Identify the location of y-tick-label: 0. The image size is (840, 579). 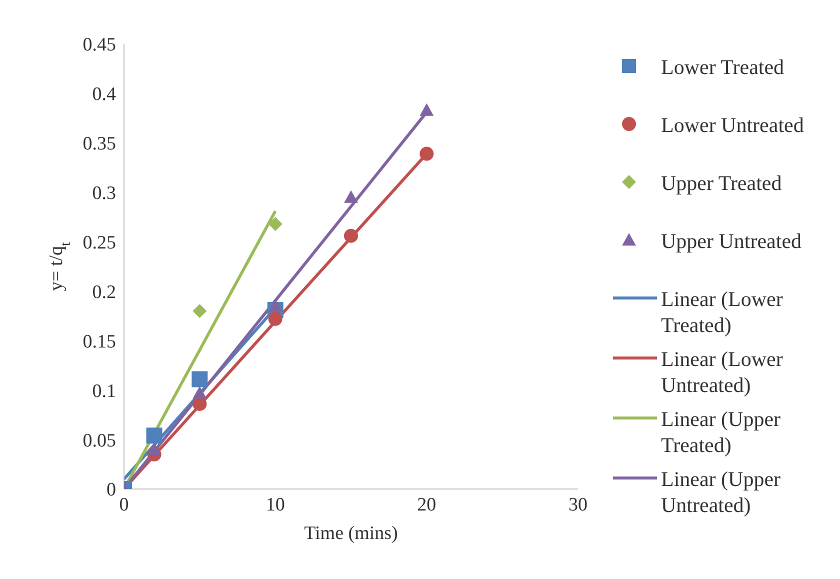
(111, 490).